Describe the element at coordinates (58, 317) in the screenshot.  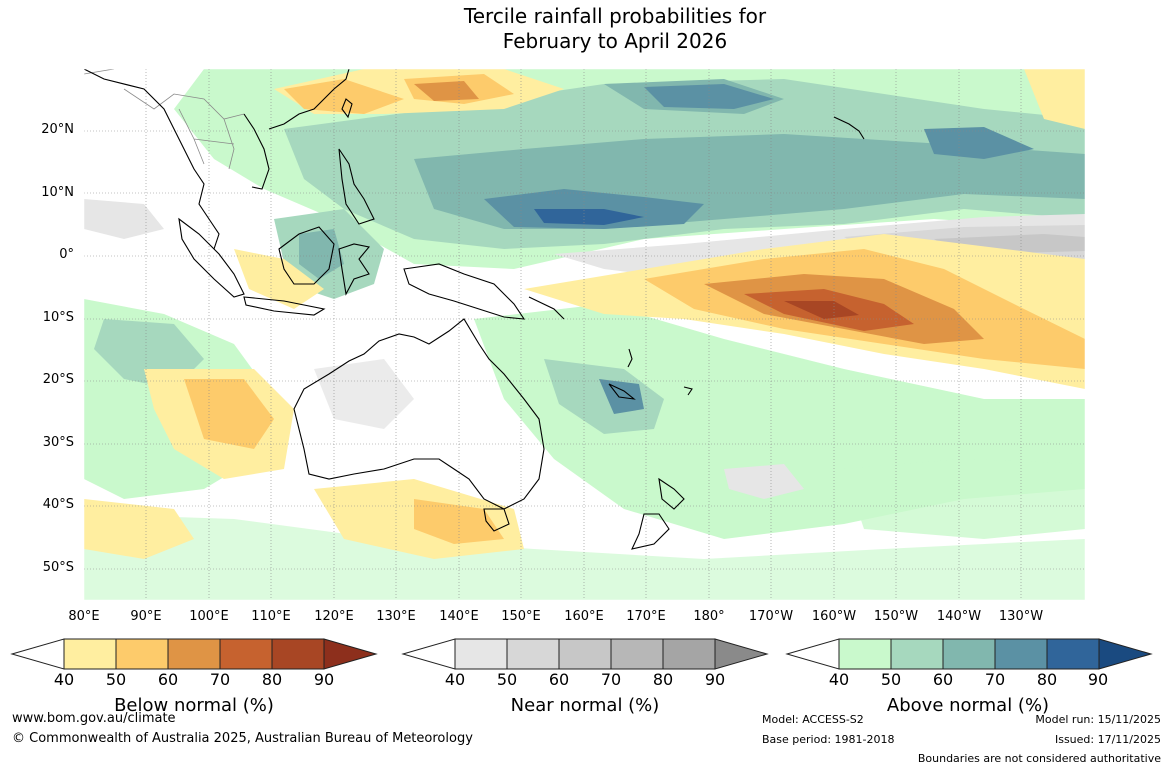
I see `lat-label: 10°S` at that location.